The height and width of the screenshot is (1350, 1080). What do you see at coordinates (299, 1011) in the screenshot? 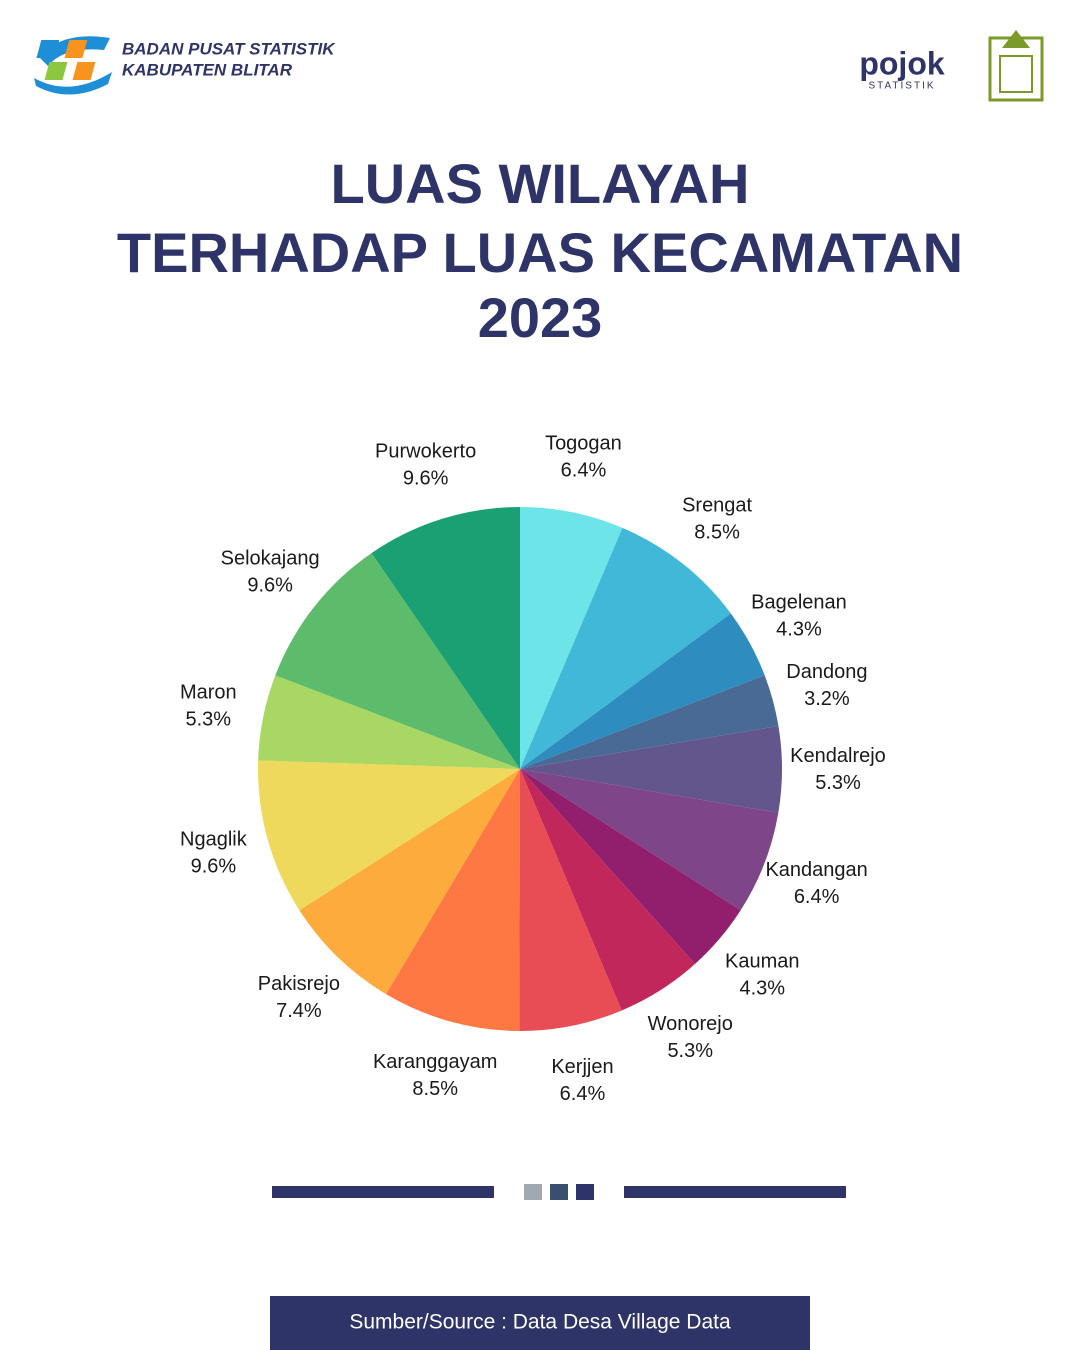
I see `slice-value: 7.4%` at bounding box center [299, 1011].